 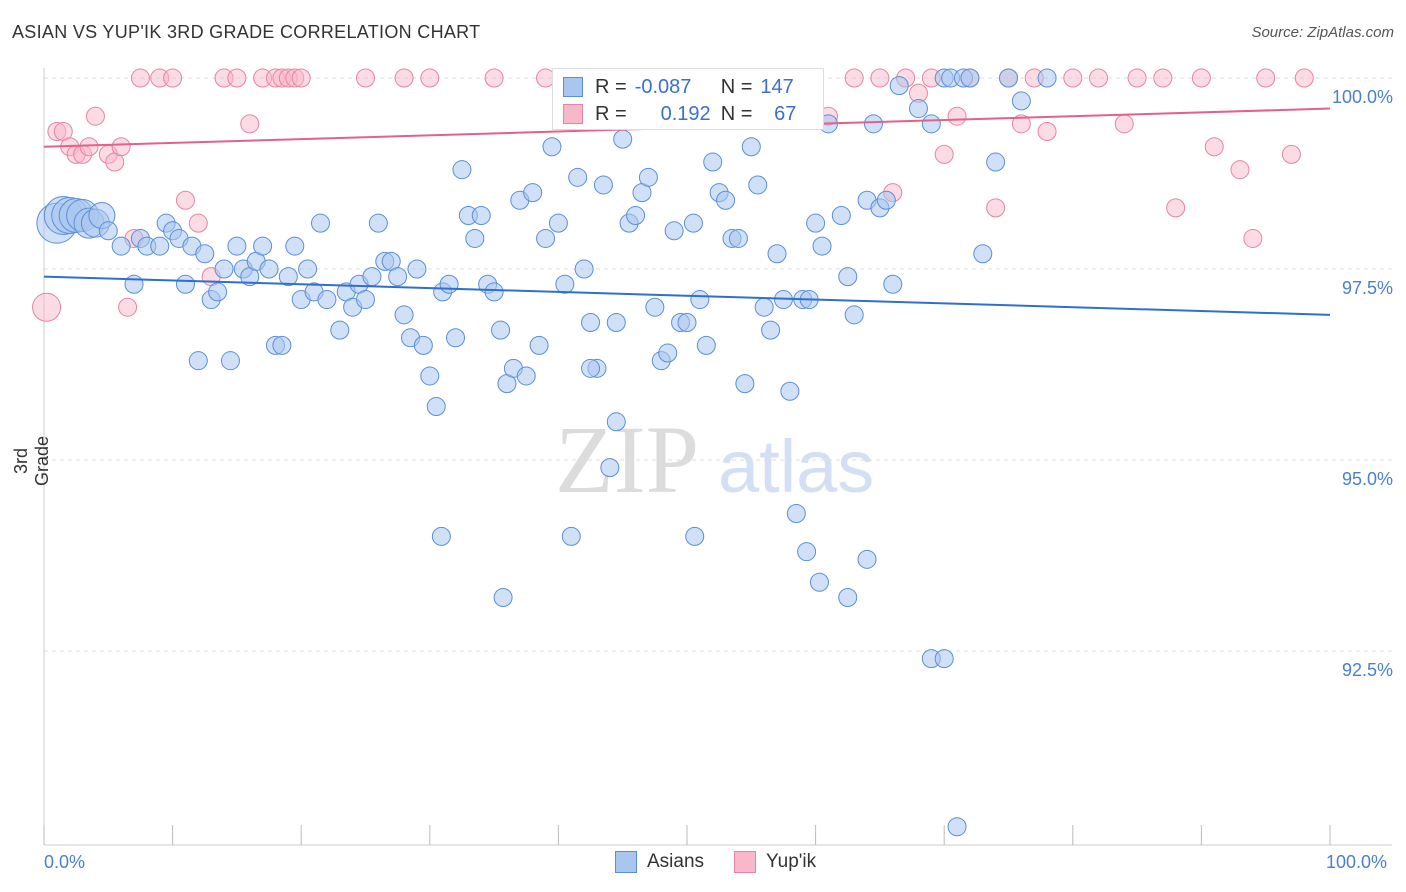 I want to click on y-tick-97-5: 97.5%, so click(x=1367, y=288).